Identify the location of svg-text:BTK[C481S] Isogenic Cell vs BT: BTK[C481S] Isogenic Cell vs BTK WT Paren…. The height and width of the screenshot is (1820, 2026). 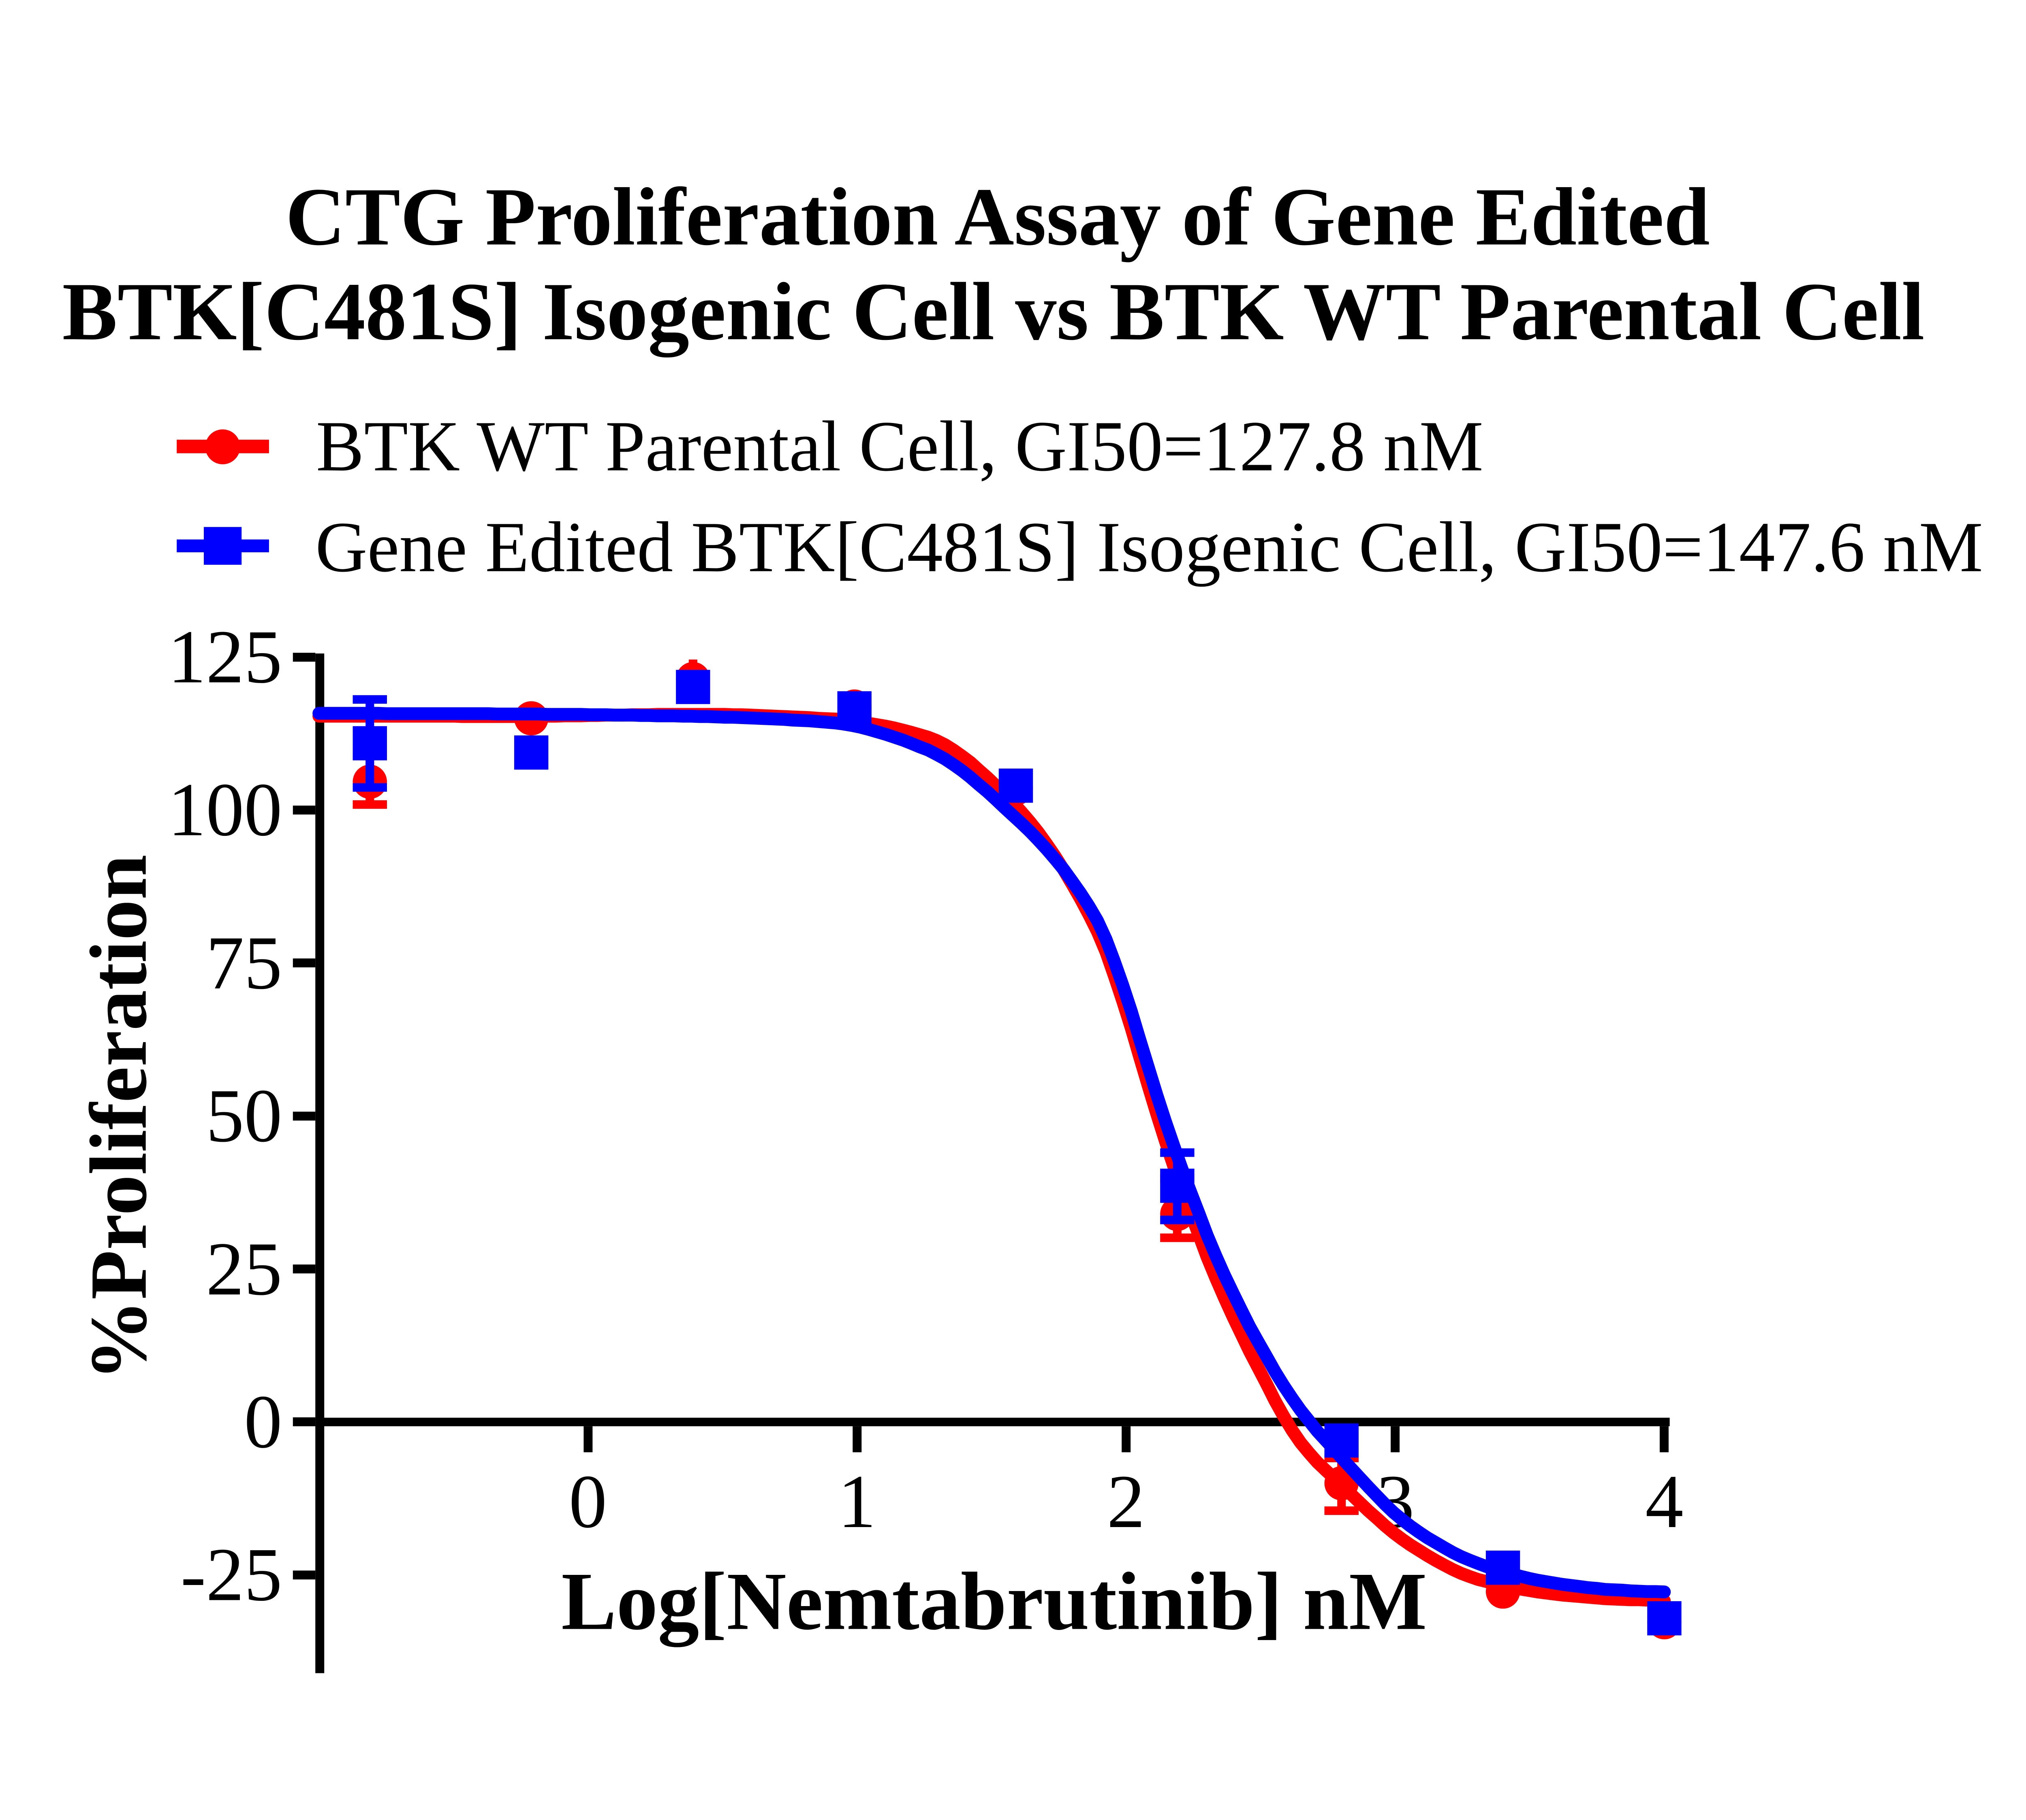
(993, 312).